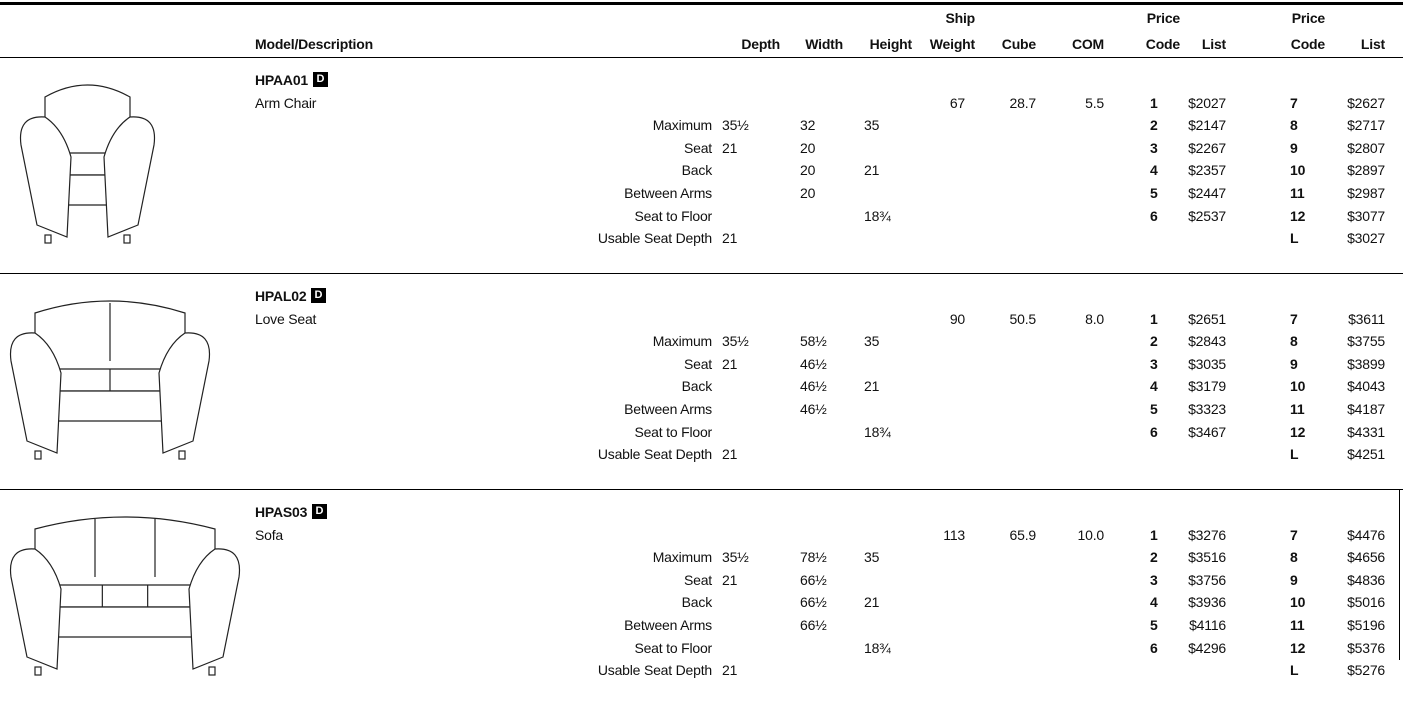 Image resolution: width=1403 pixels, height=707 pixels. Describe the element at coordinates (1366, 341) in the screenshot. I see `list-price: $3755` at that location.